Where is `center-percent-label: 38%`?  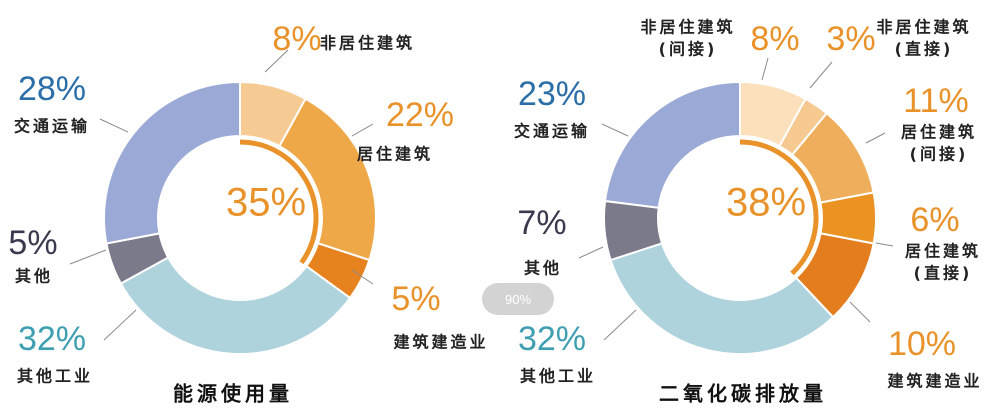 center-percent-label: 38% is located at coordinates (766, 203).